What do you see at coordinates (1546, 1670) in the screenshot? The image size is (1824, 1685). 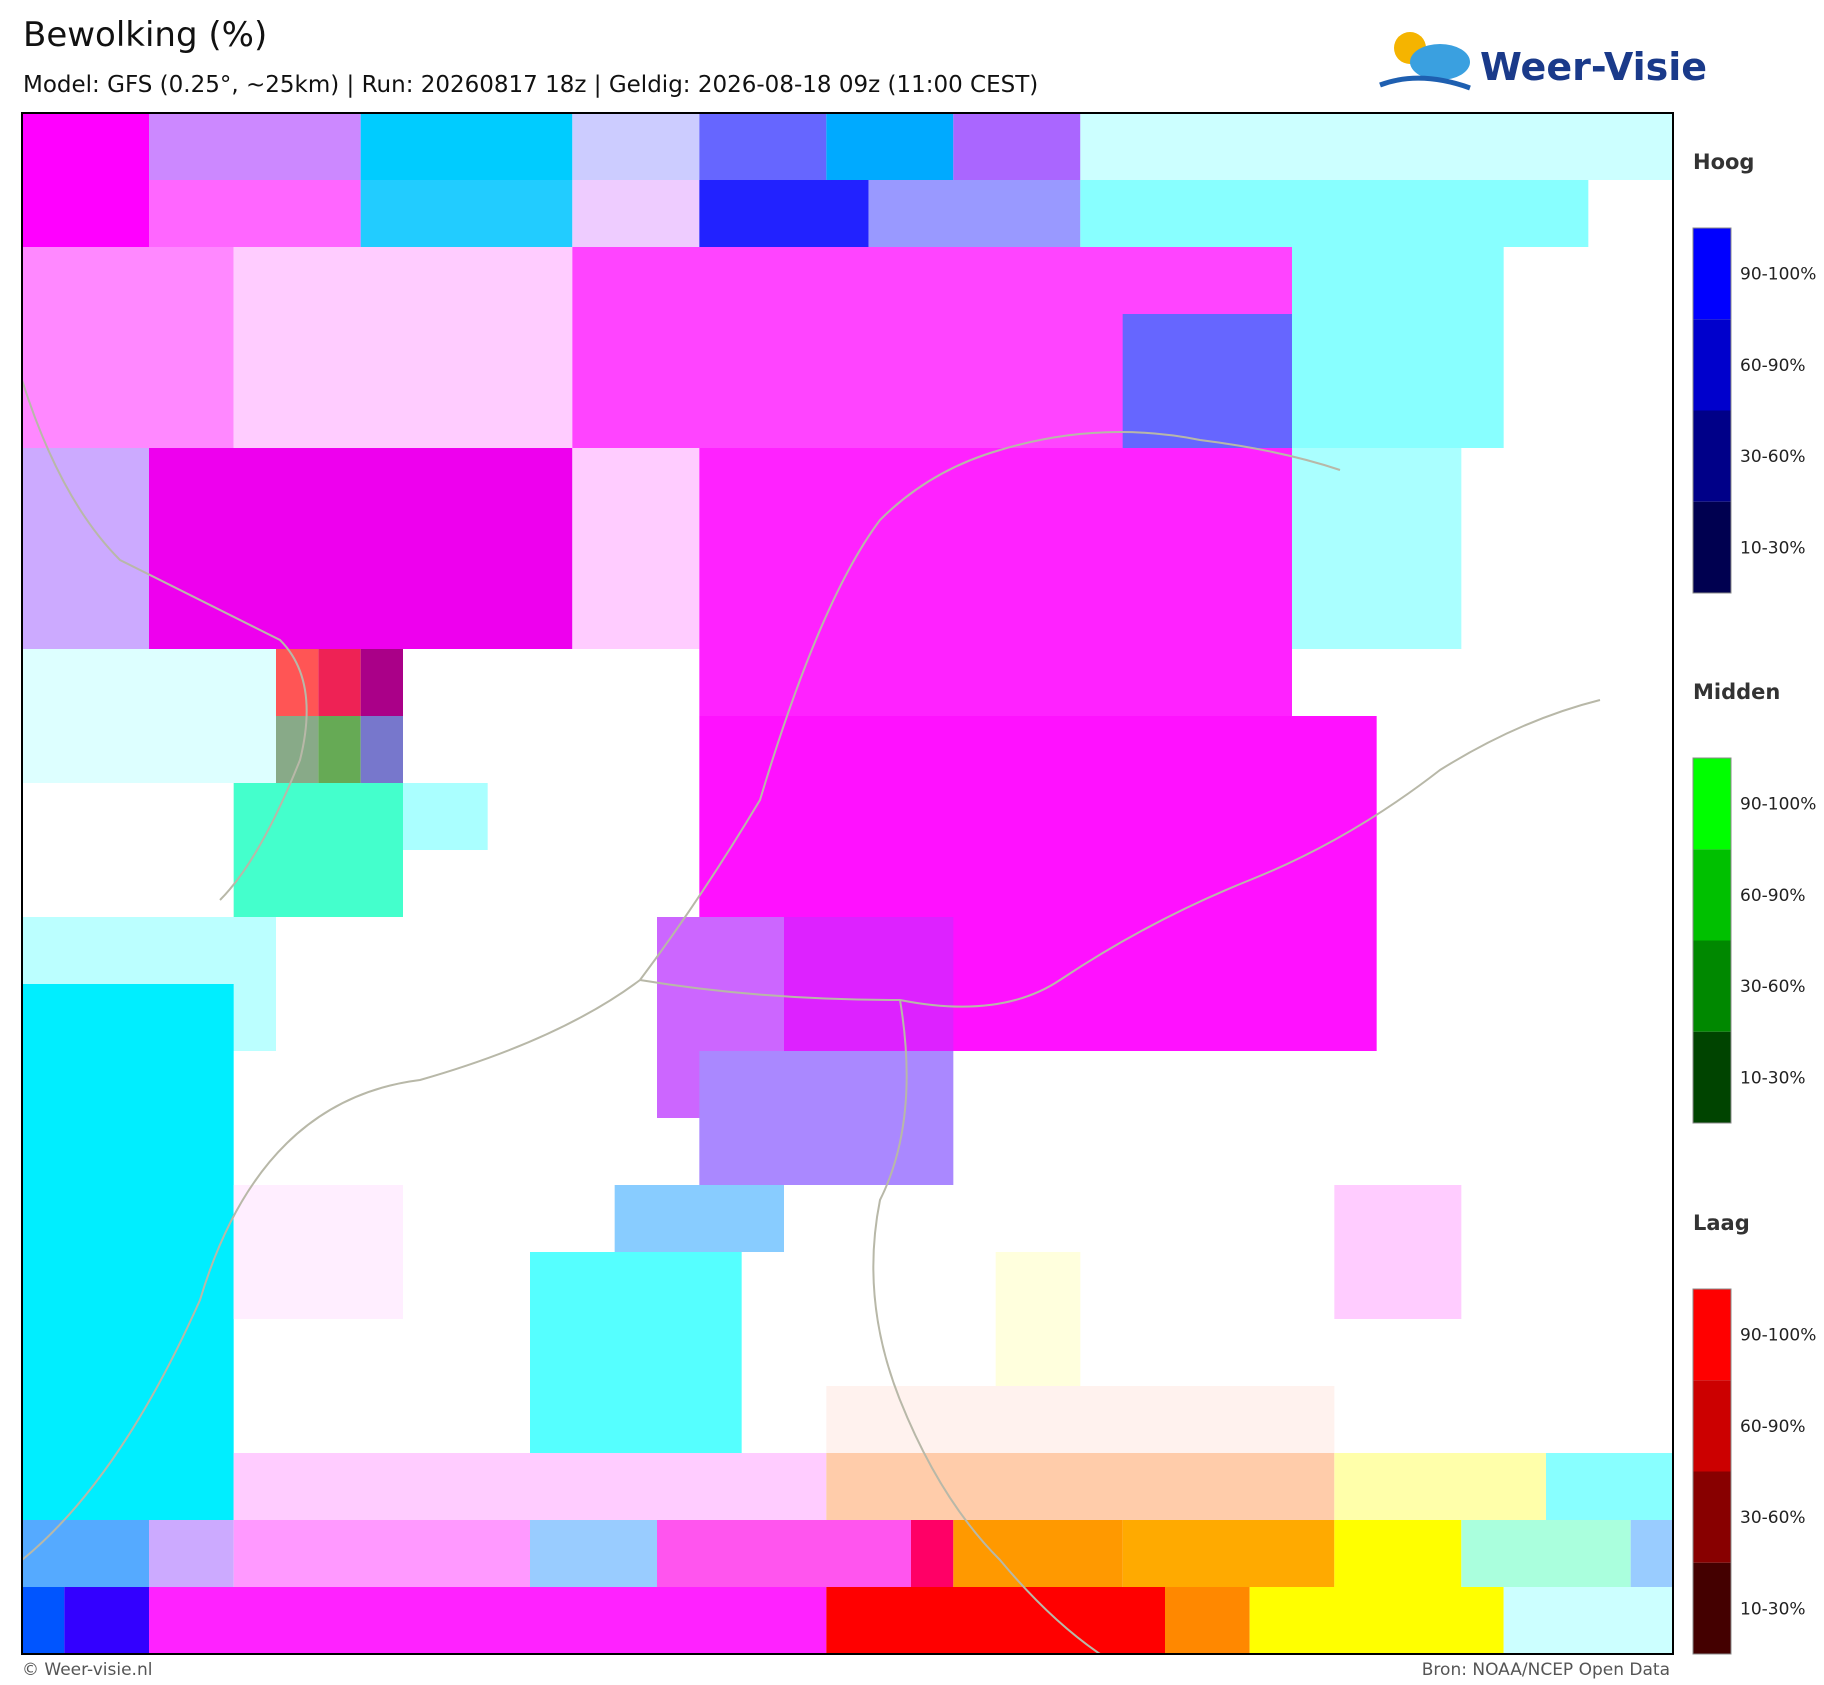 I see `footer-right: Bron: NOAA/NCEP Open Data` at bounding box center [1546, 1670].